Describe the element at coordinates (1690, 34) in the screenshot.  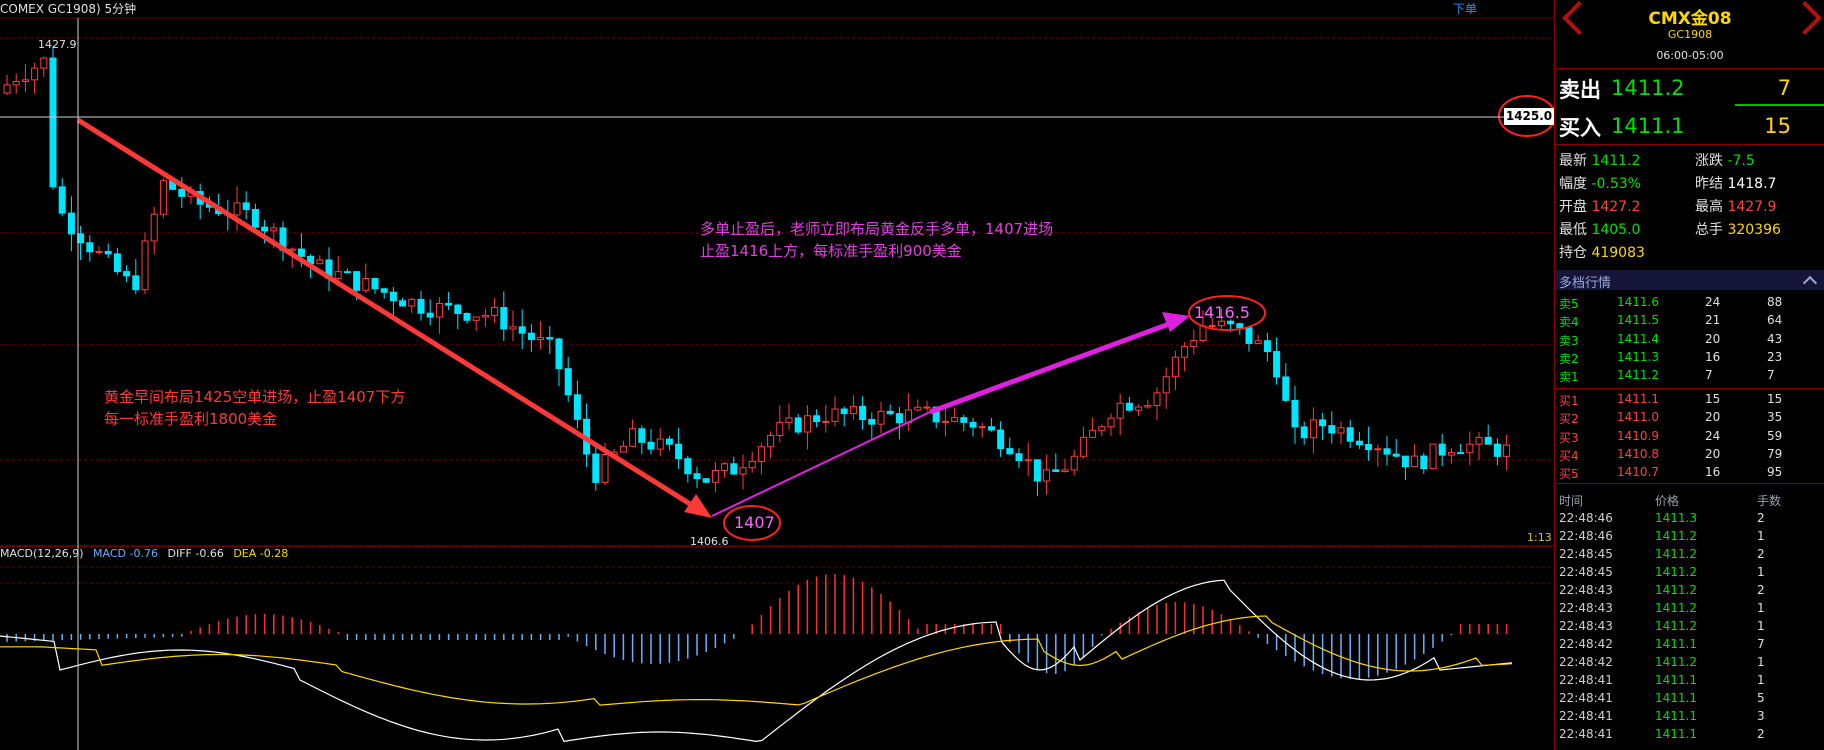
I see `instrument-code: GC1908` at that location.